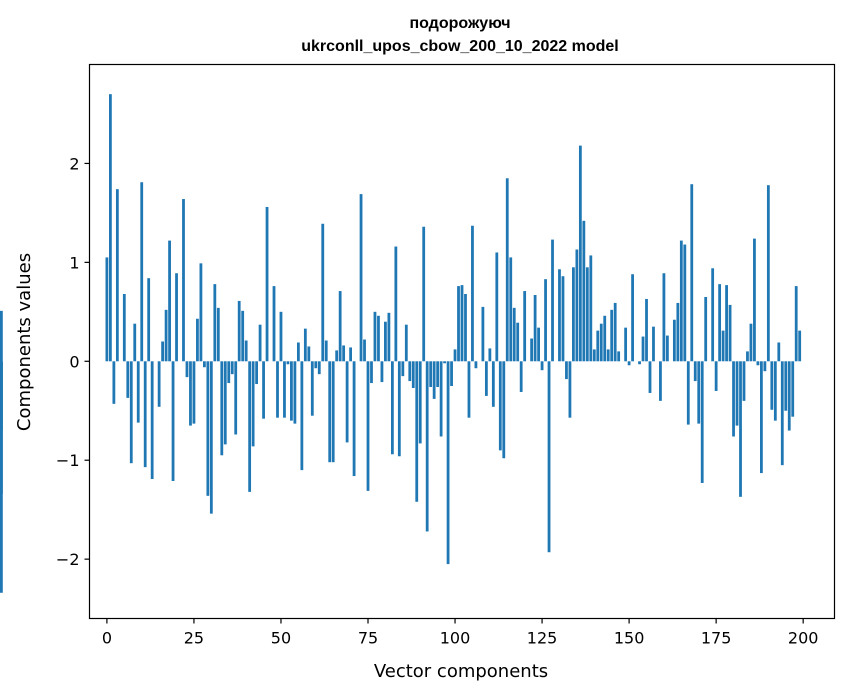 Image resolution: width=847 pixels, height=696 pixels. I want to click on x-tick-label: 125, so click(542, 638).